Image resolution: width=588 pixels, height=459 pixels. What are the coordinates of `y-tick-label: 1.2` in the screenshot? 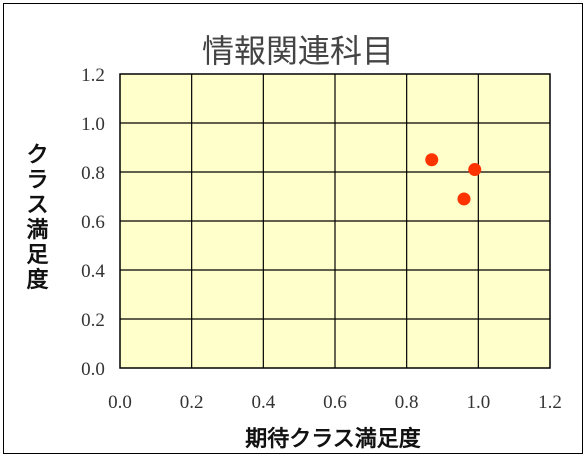 It's located at (93, 75).